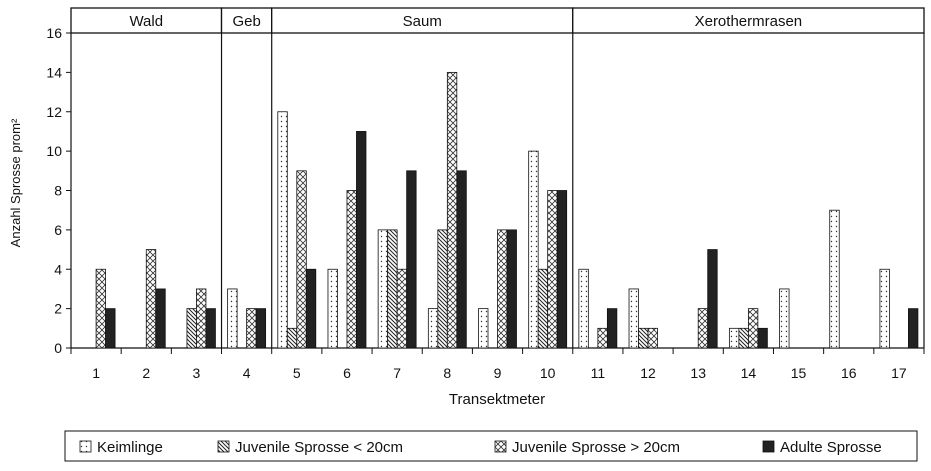  I want to click on x-tick-label: 6, so click(347, 373).